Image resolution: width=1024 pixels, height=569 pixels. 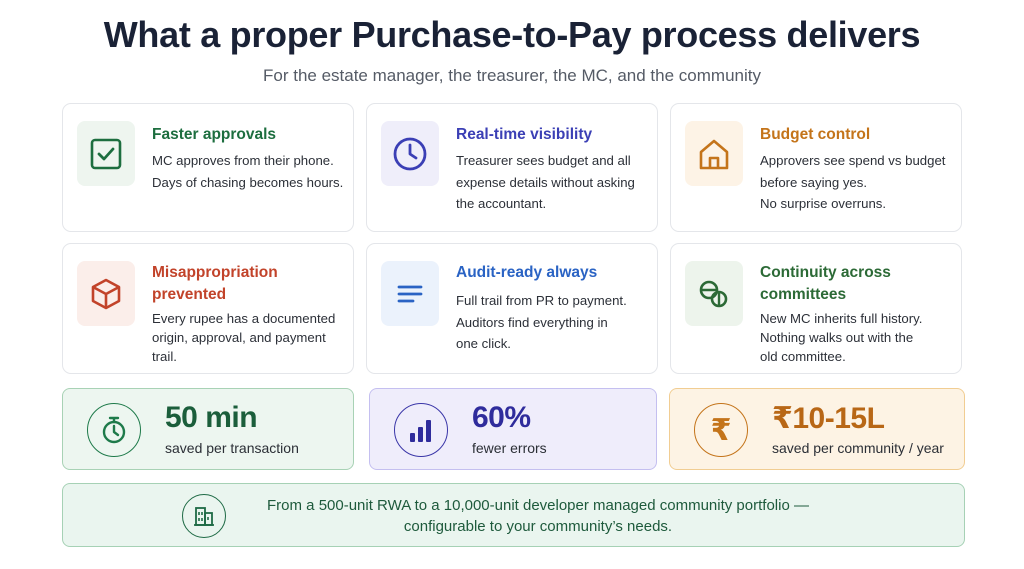 I want to click on card-line: origin, approval, and payment trail., so click(x=239, y=347).